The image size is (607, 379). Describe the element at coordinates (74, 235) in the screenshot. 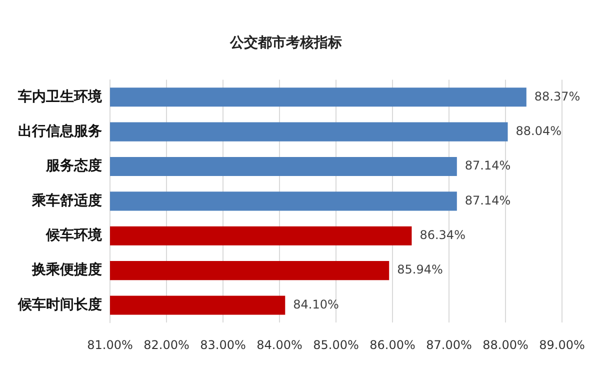

I see `y-tick-label: 候车环境` at that location.